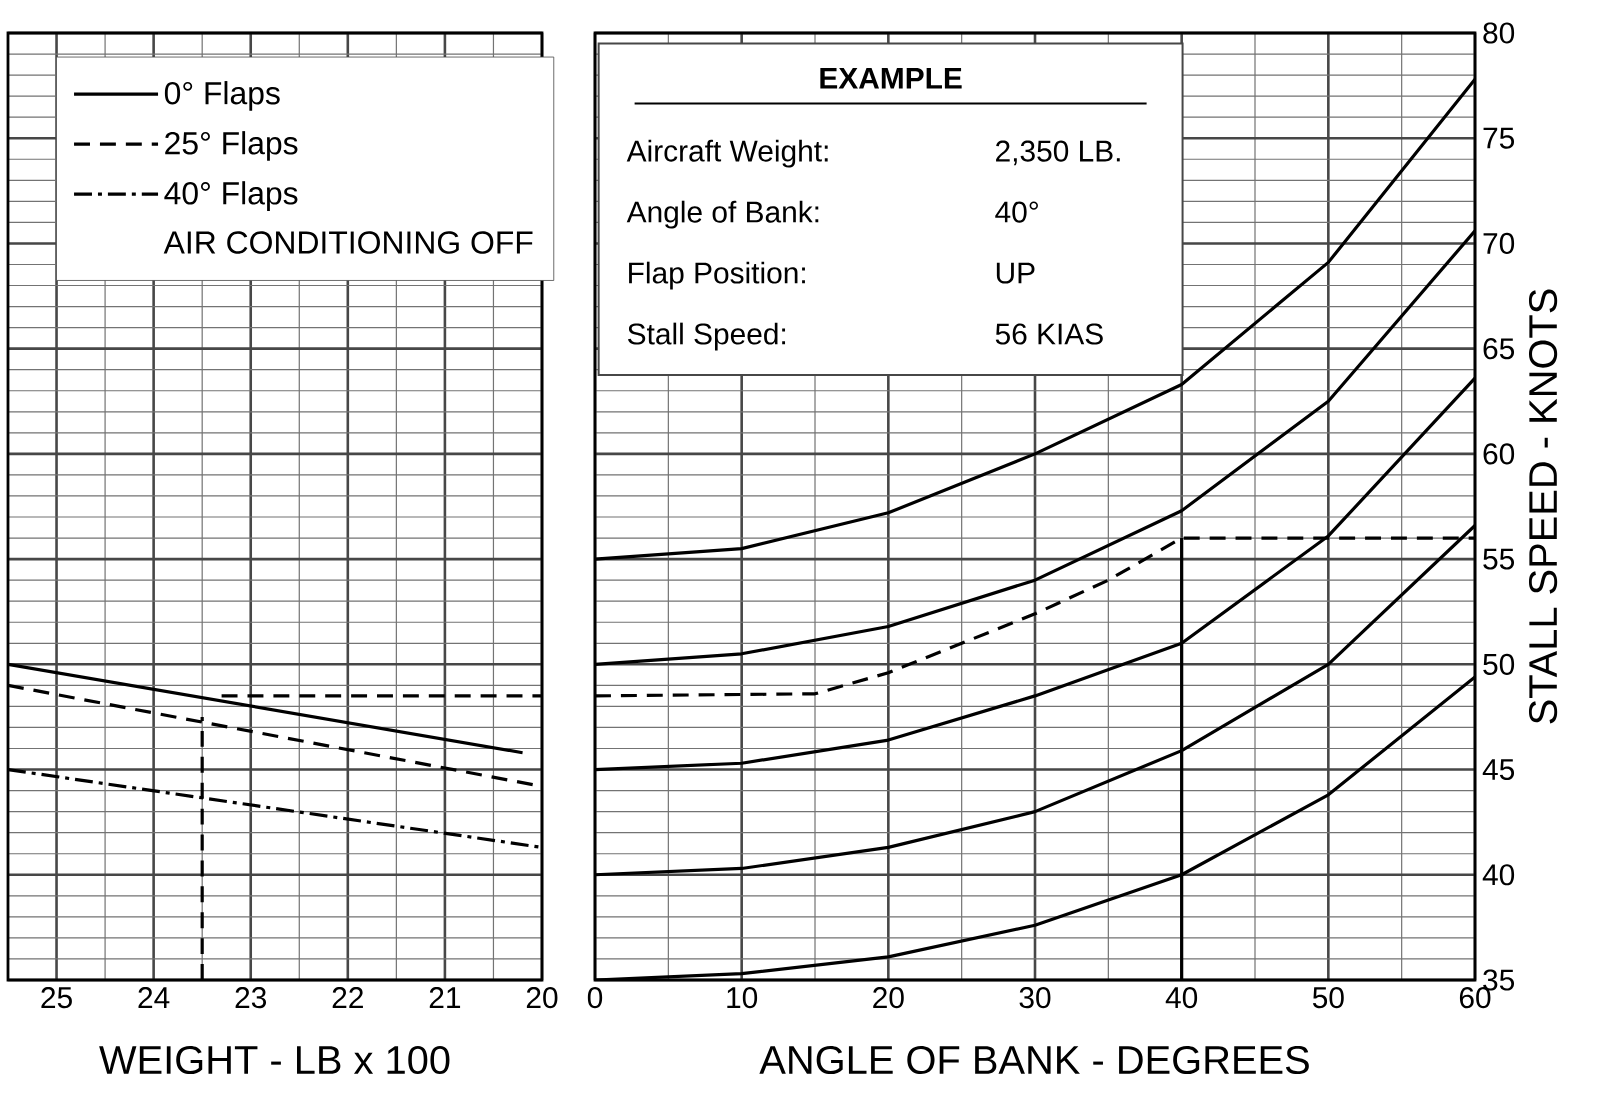 This screenshot has width=1609, height=1113. What do you see at coordinates (1181, 998) in the screenshot?
I see `x-tick-label: 40` at bounding box center [1181, 998].